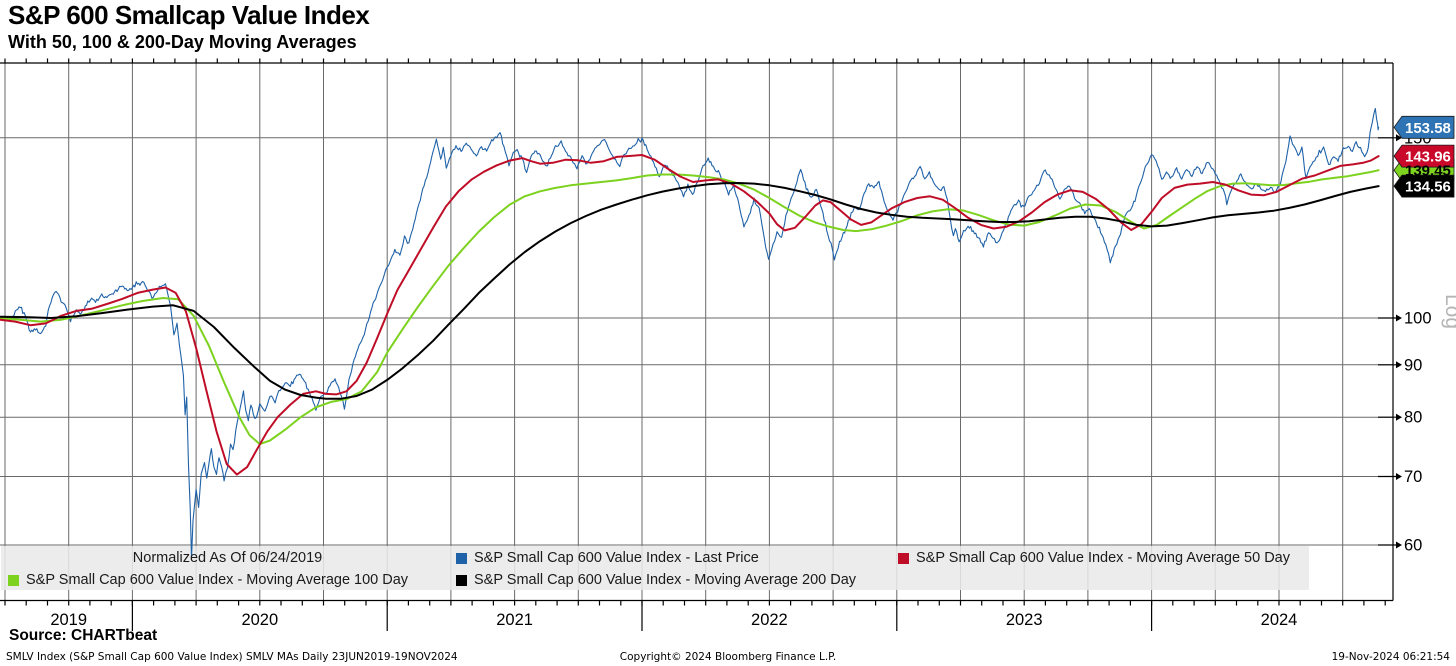 Image resolution: width=1456 pixels, height=666 pixels. What do you see at coordinates (769, 620) in the screenshot?
I see `svg-text: 2022` at bounding box center [769, 620].